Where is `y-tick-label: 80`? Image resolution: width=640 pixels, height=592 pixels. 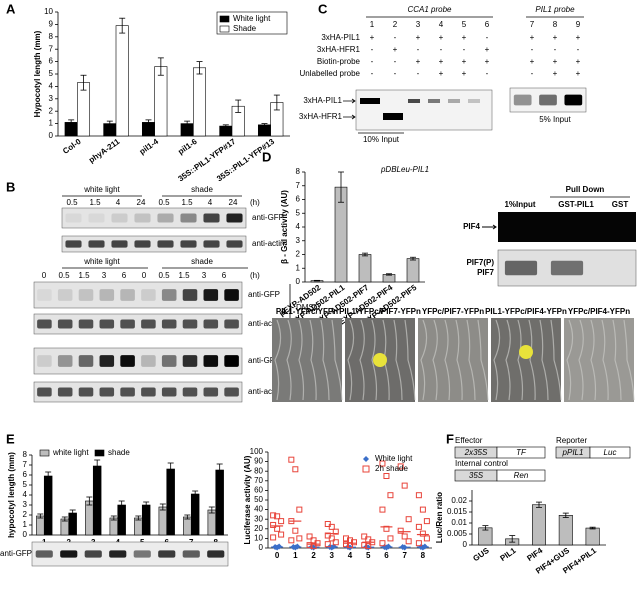 y-tick-label: 80 is located at coordinates (258, 470).